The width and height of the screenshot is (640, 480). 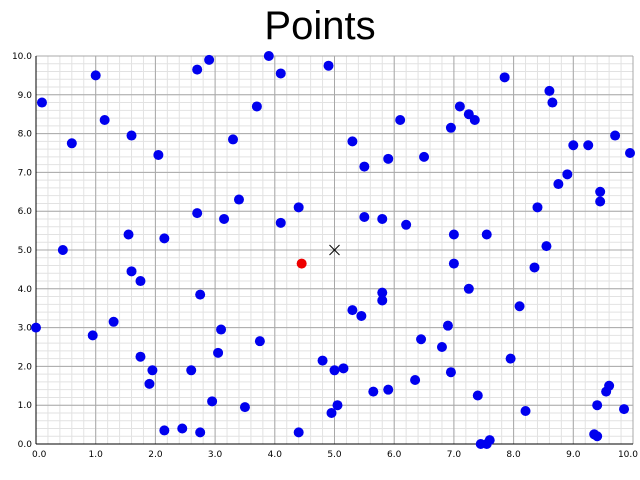 I want to click on y-tick-label: 3.0, so click(x=25, y=329).